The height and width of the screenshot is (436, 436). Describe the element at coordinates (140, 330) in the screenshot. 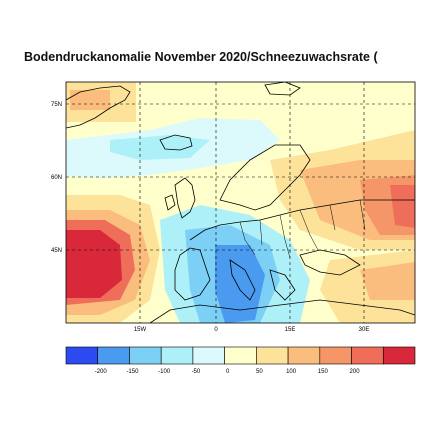

I see `lon-label-15w: 15W` at that location.